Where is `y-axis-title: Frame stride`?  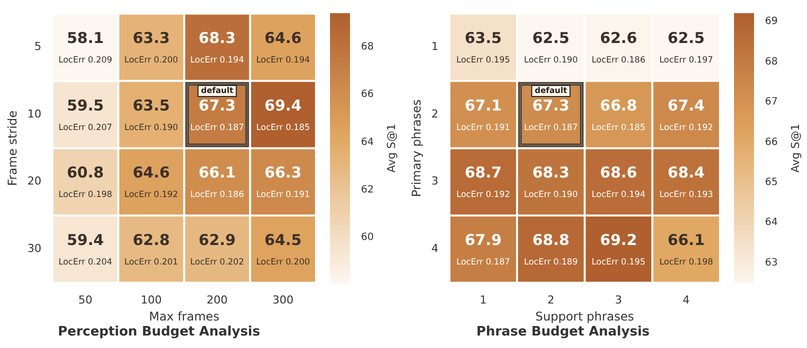 y-axis-title: Frame stride is located at coordinates (12, 148).